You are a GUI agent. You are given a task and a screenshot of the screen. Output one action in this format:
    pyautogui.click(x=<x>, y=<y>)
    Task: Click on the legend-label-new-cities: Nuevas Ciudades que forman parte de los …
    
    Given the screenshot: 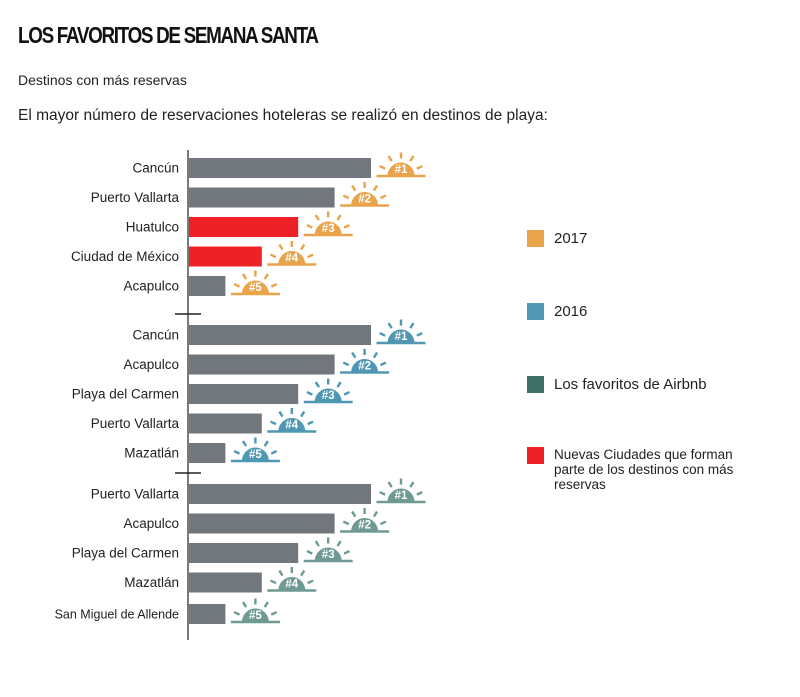 What is the action you would take?
    pyautogui.click(x=644, y=469)
    